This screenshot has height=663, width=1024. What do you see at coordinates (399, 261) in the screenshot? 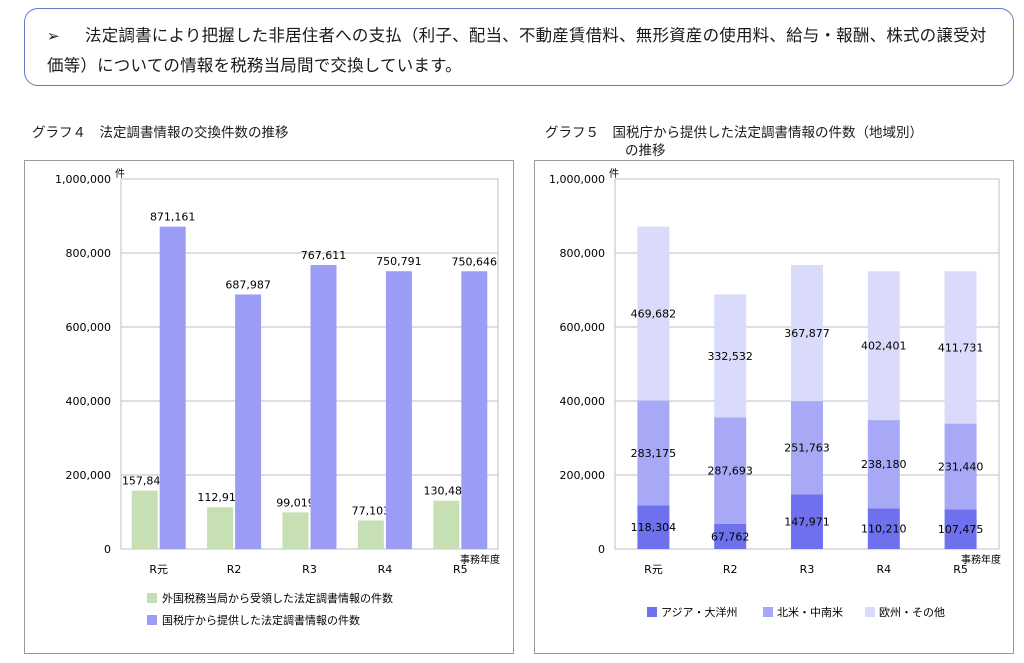
I see `g4-data-label: 750,791` at bounding box center [399, 261].